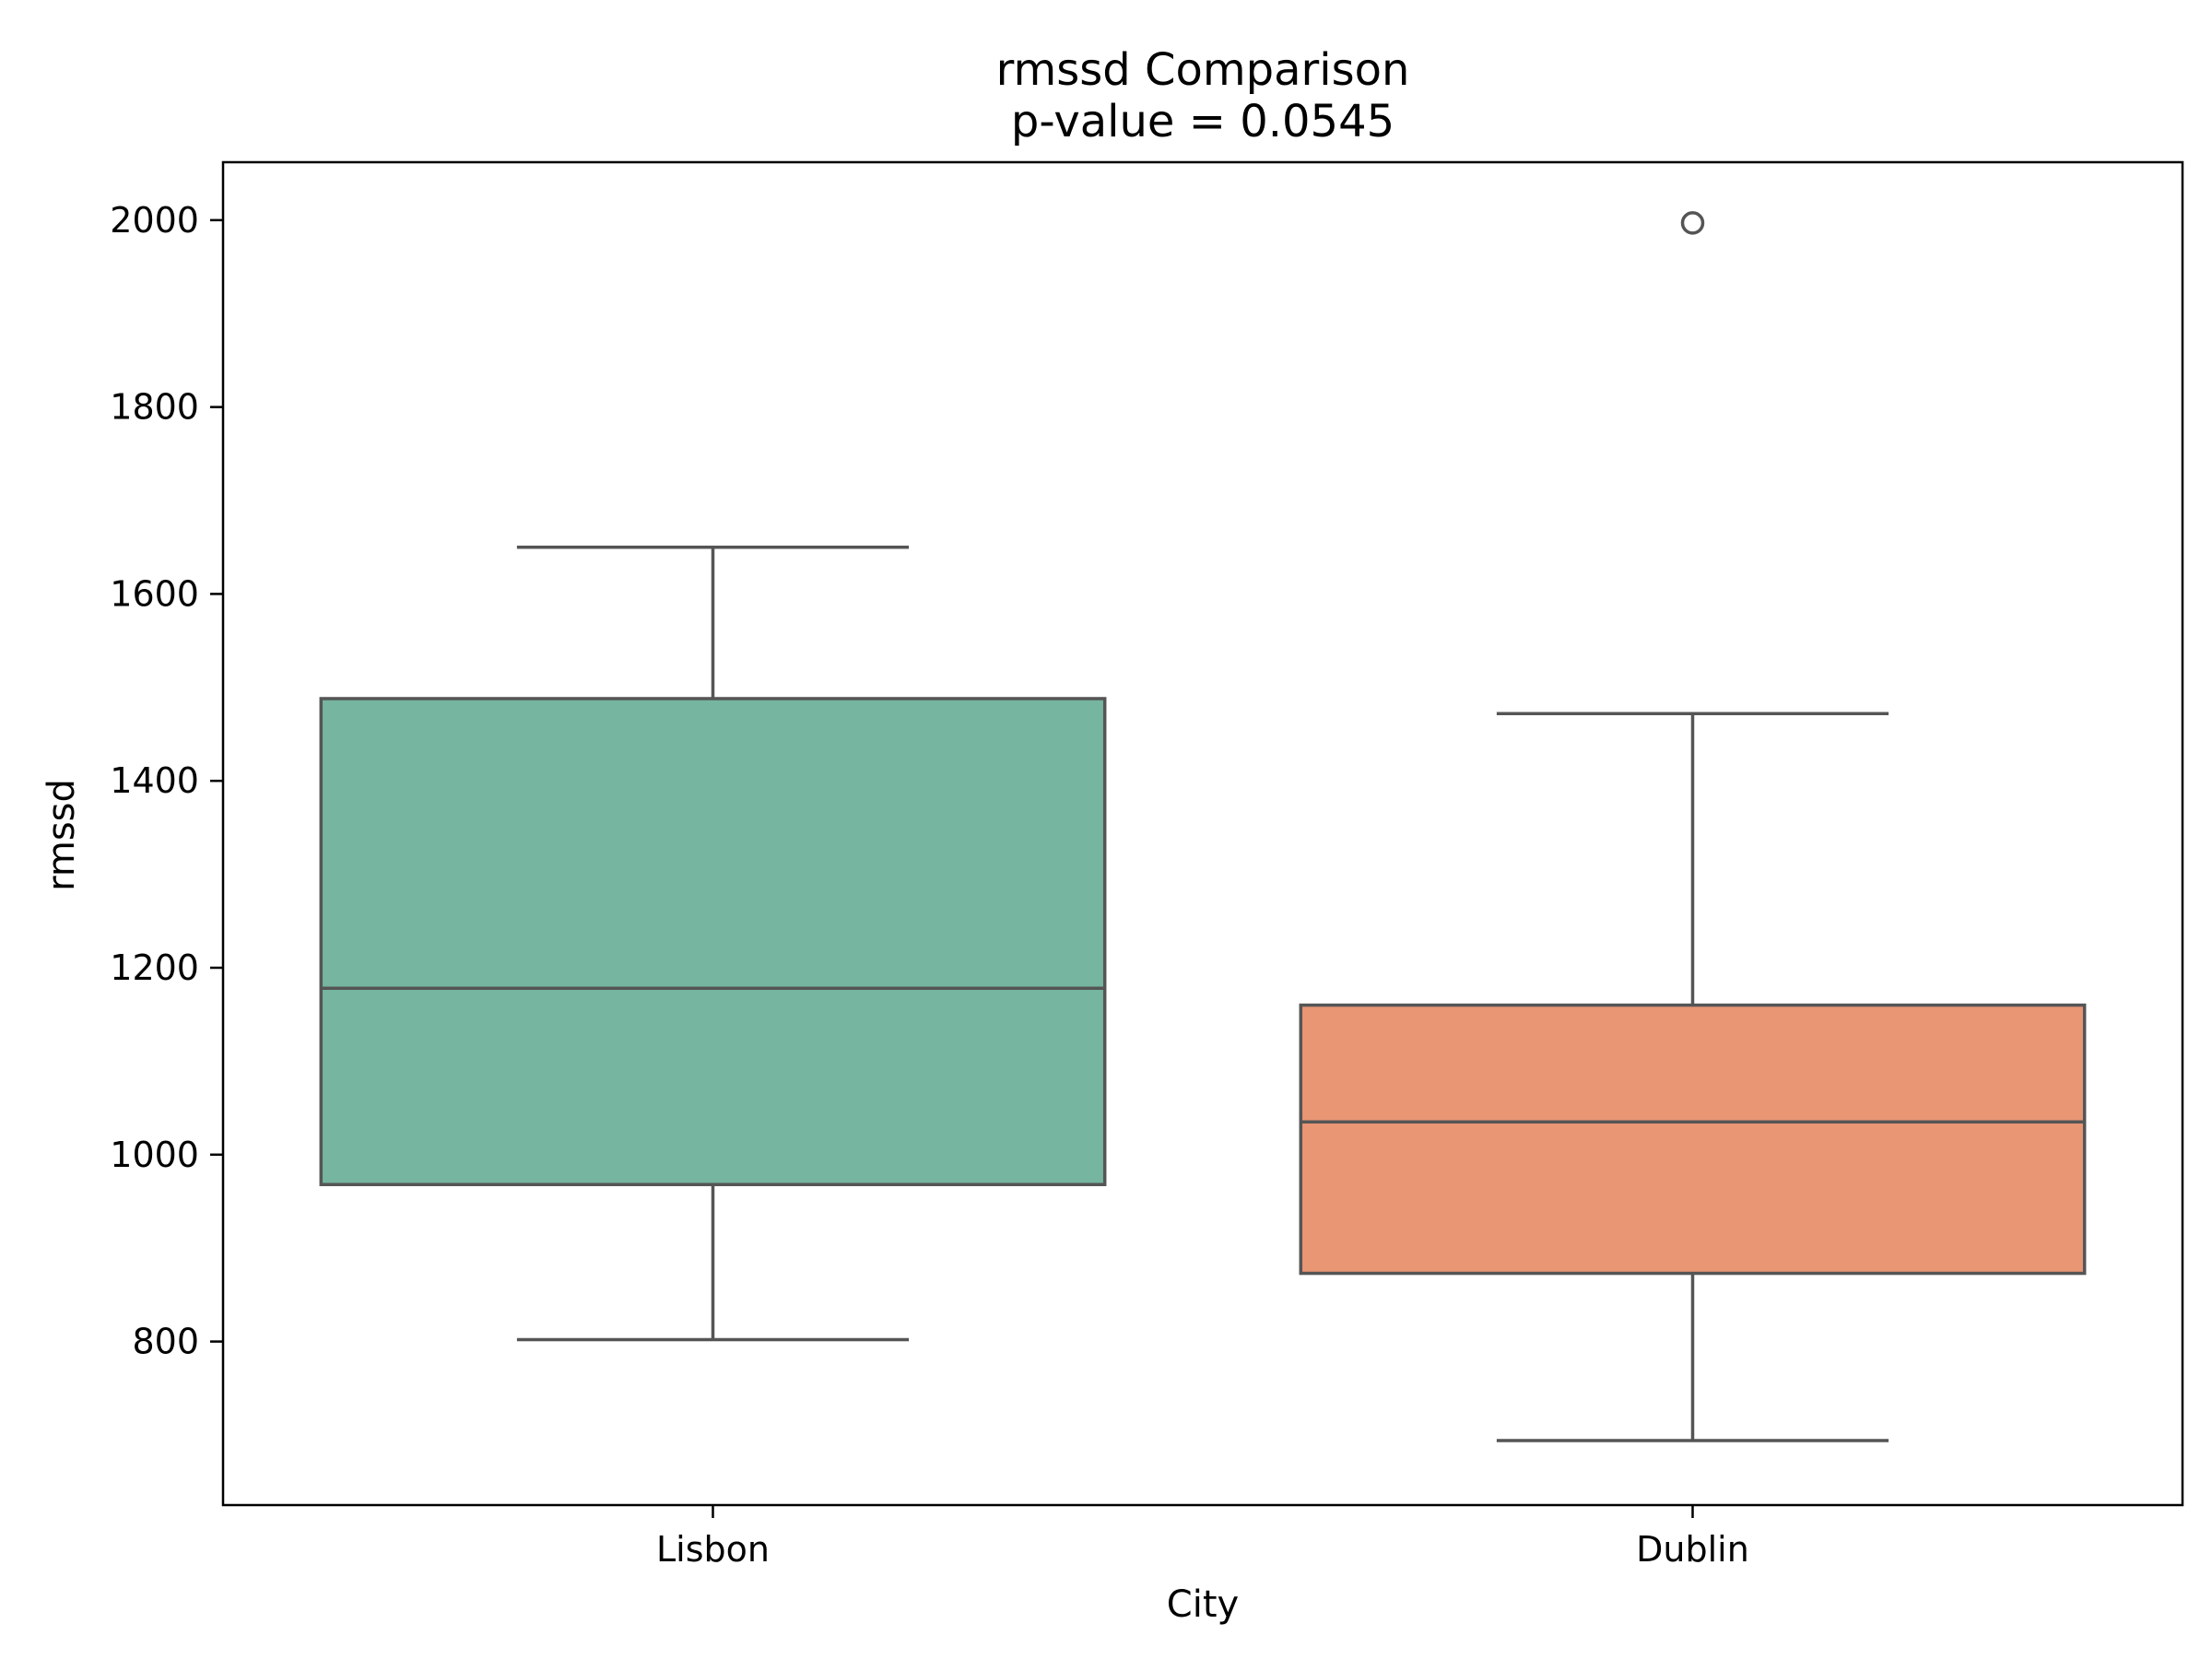 The height and width of the screenshot is (1659, 2212). What do you see at coordinates (1692, 1549) in the screenshot?
I see `x-tick-label: Dublin` at bounding box center [1692, 1549].